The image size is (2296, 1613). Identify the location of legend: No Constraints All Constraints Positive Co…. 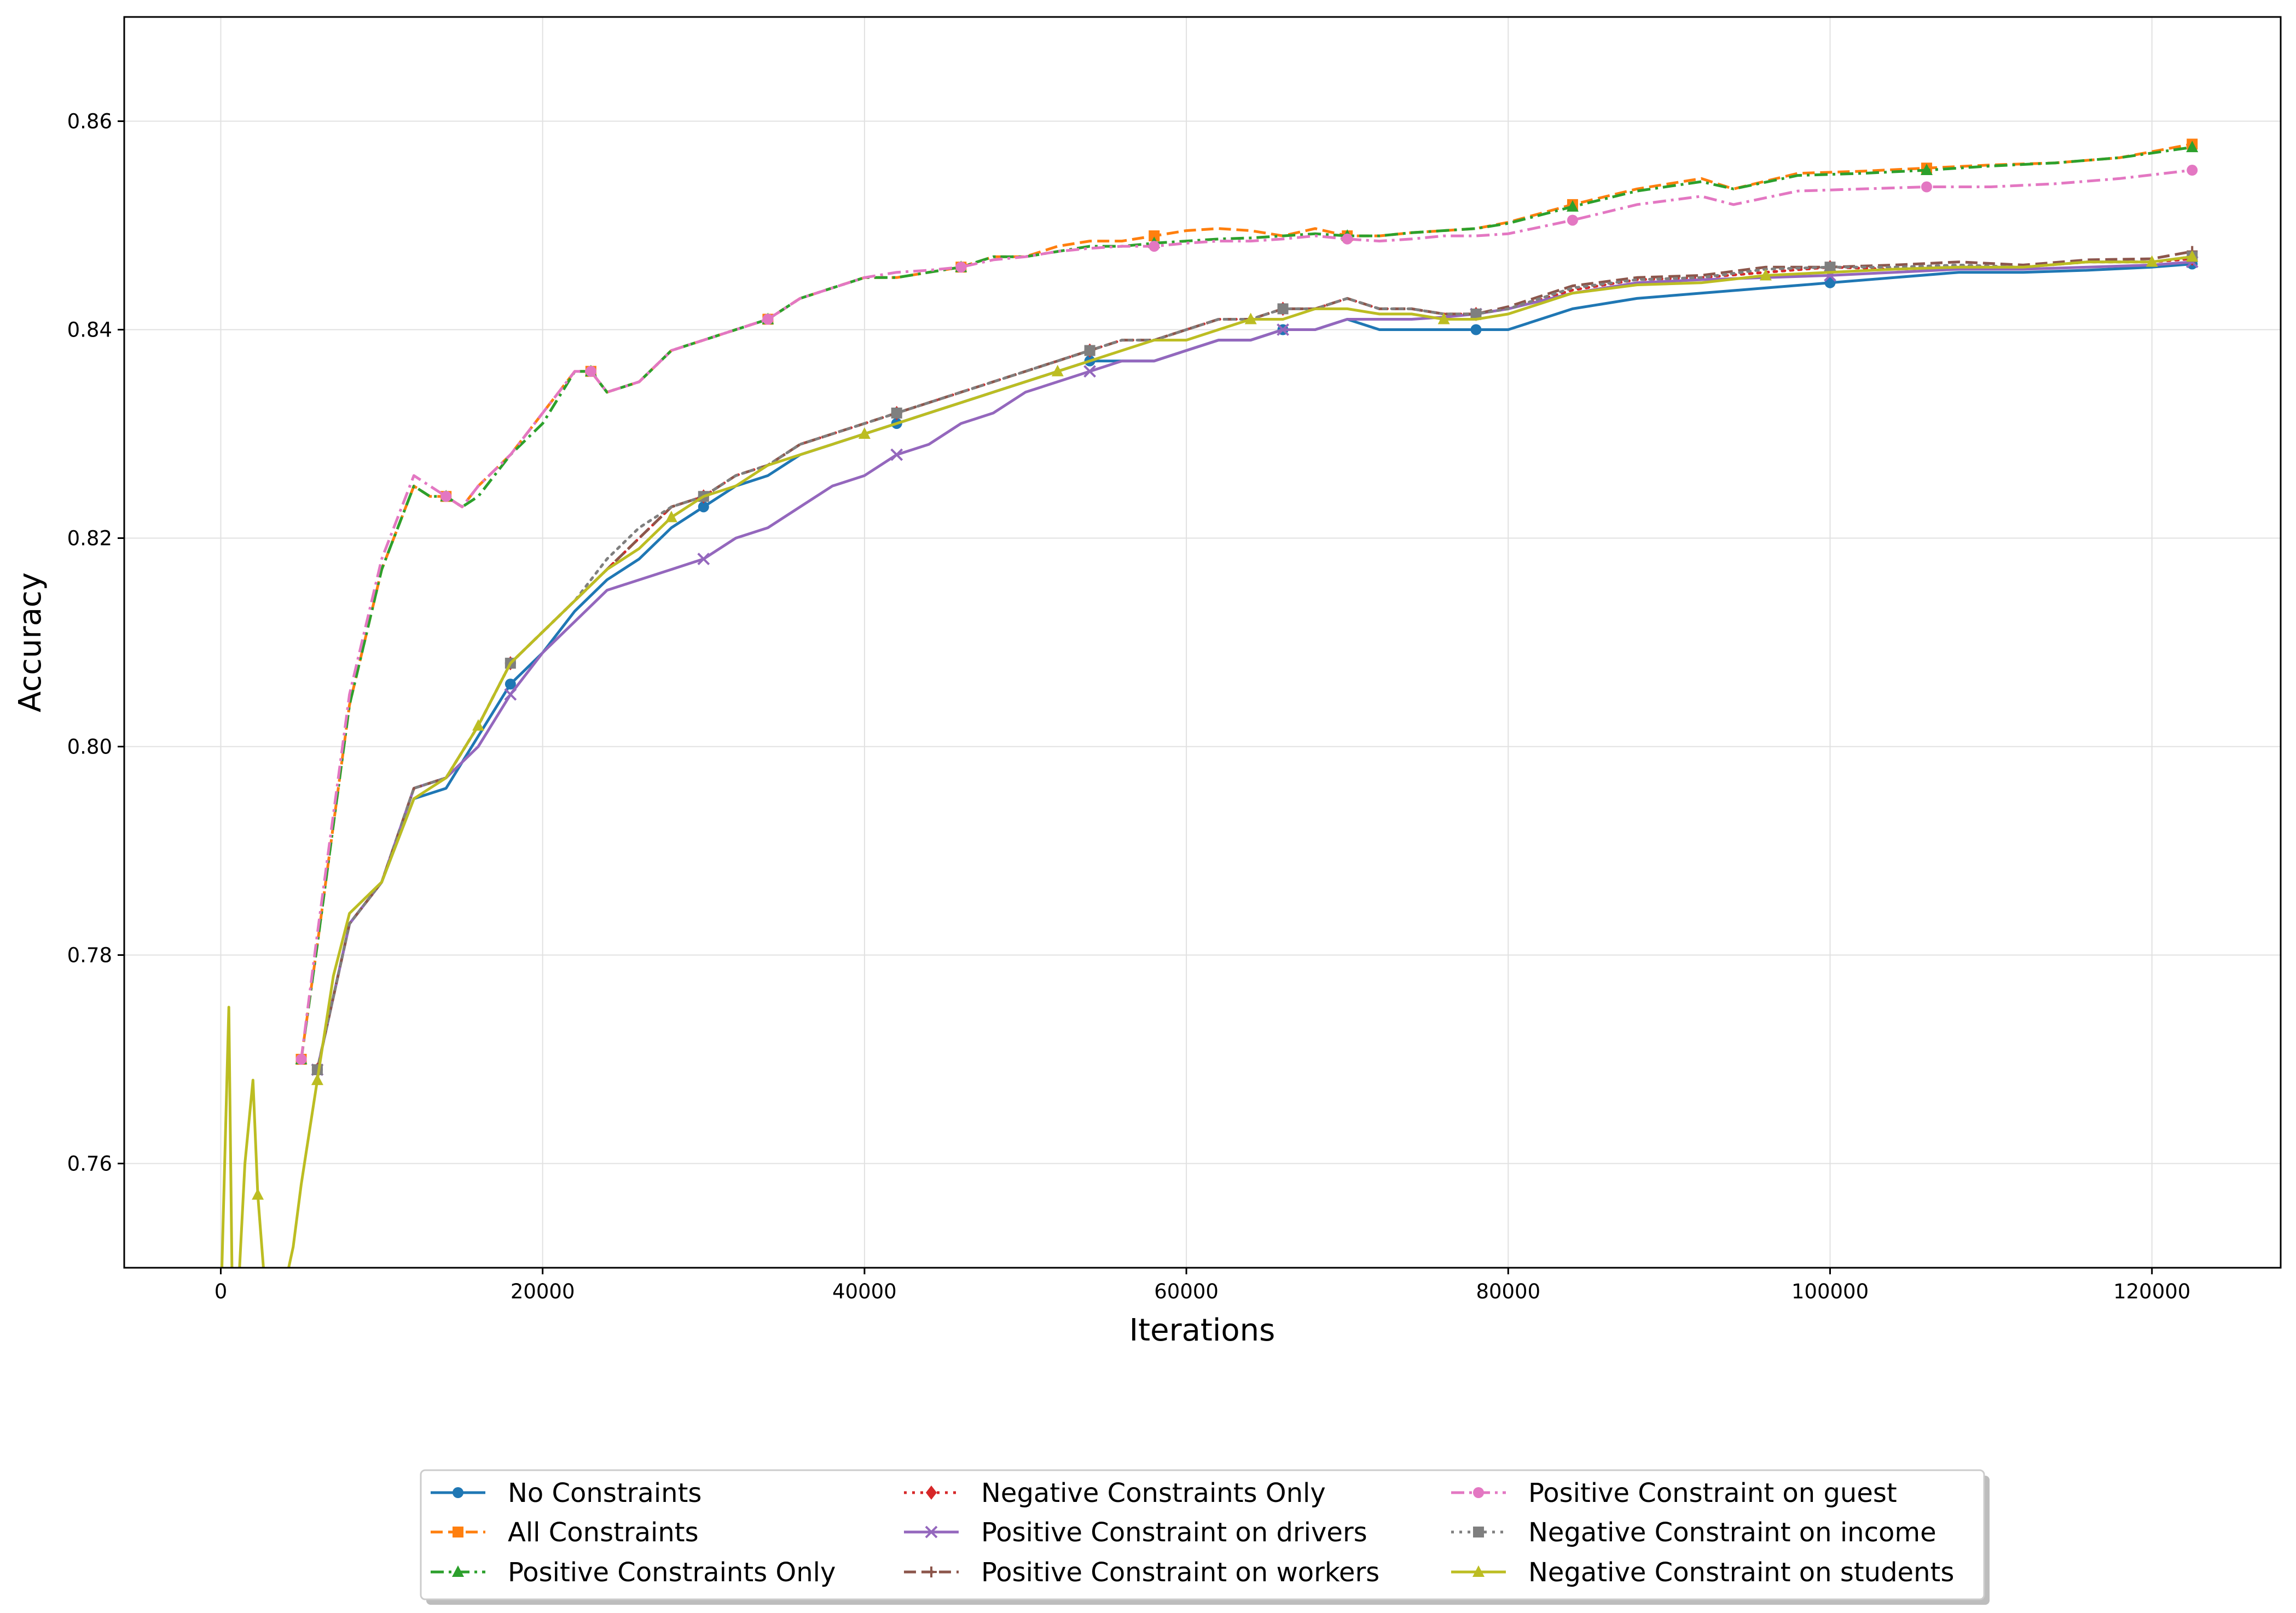
(1205, 1537).